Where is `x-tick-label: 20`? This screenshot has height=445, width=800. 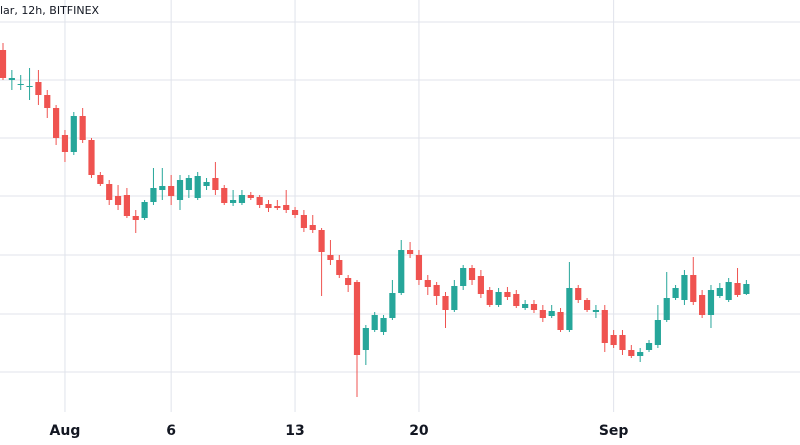 x-tick-label: 20 is located at coordinates (419, 431).